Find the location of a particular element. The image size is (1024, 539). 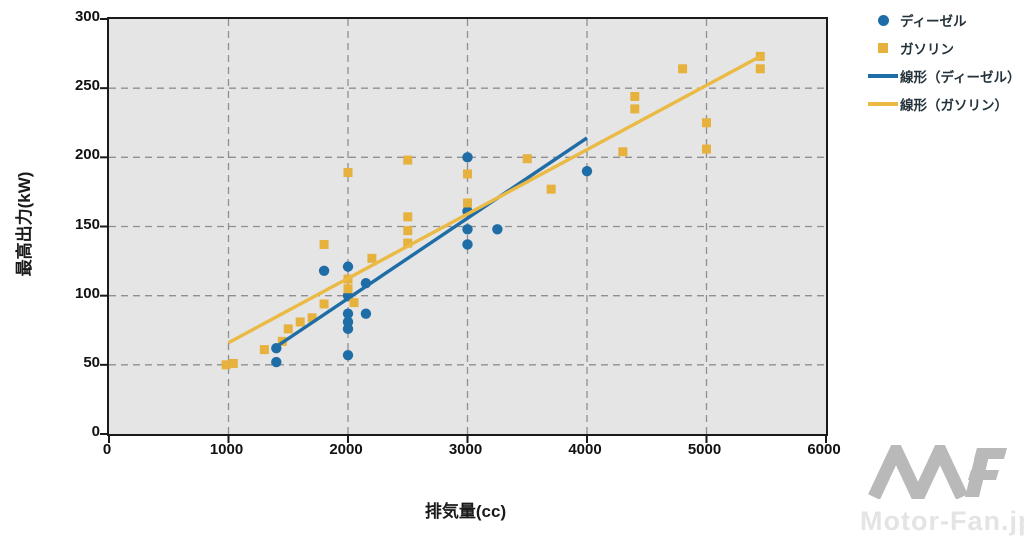

y-axis-title: 最高出力(kW) is located at coordinates (24, 224).